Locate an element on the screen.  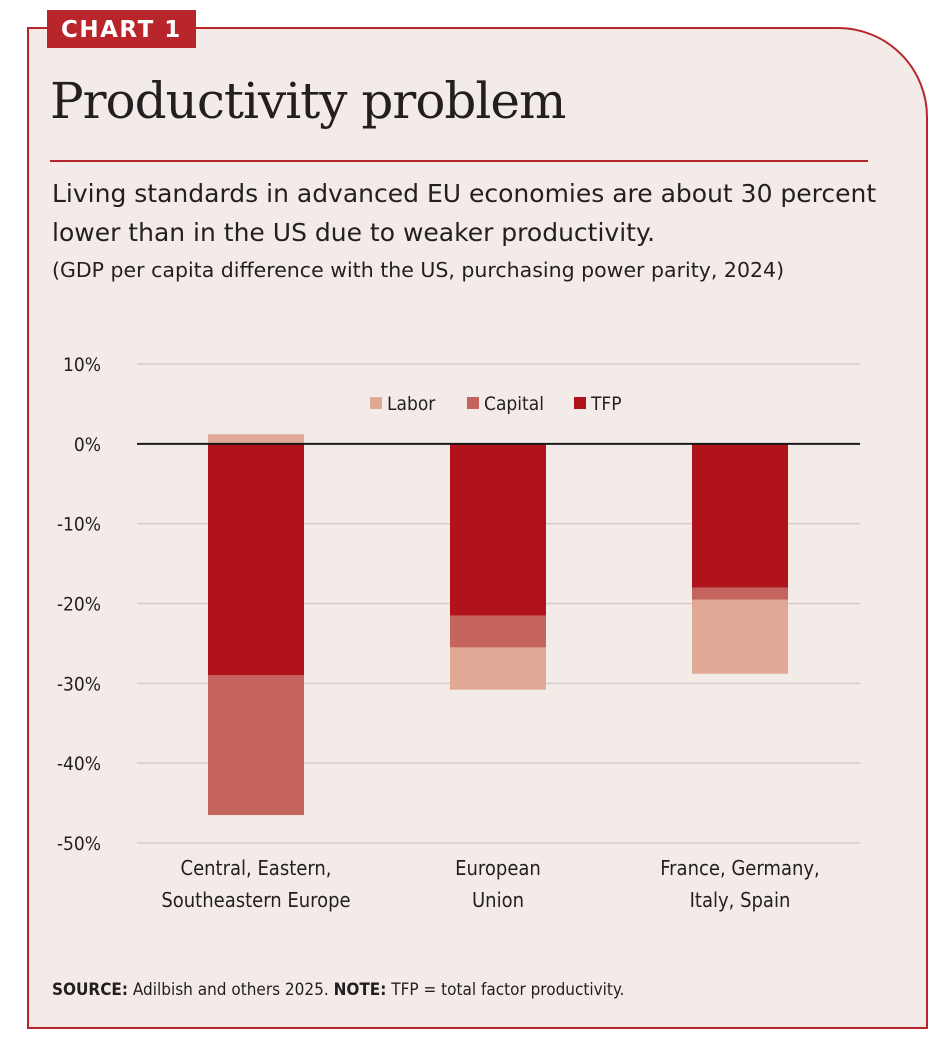
y-tick-label: -40% is located at coordinates (79, 764).